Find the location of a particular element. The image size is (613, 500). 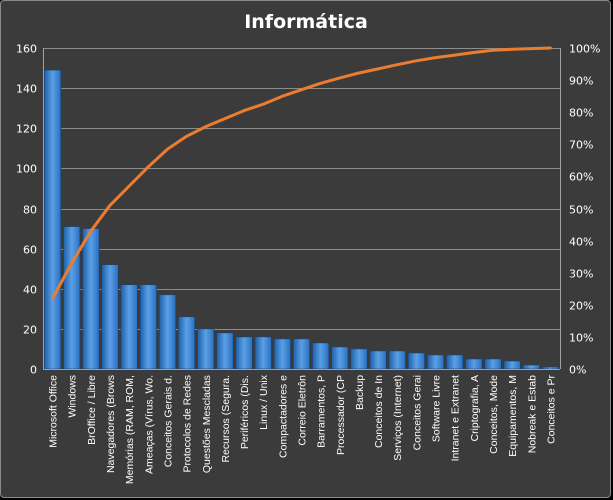

x-category-label: BrOffice / Libre is located at coordinates (92, 410).